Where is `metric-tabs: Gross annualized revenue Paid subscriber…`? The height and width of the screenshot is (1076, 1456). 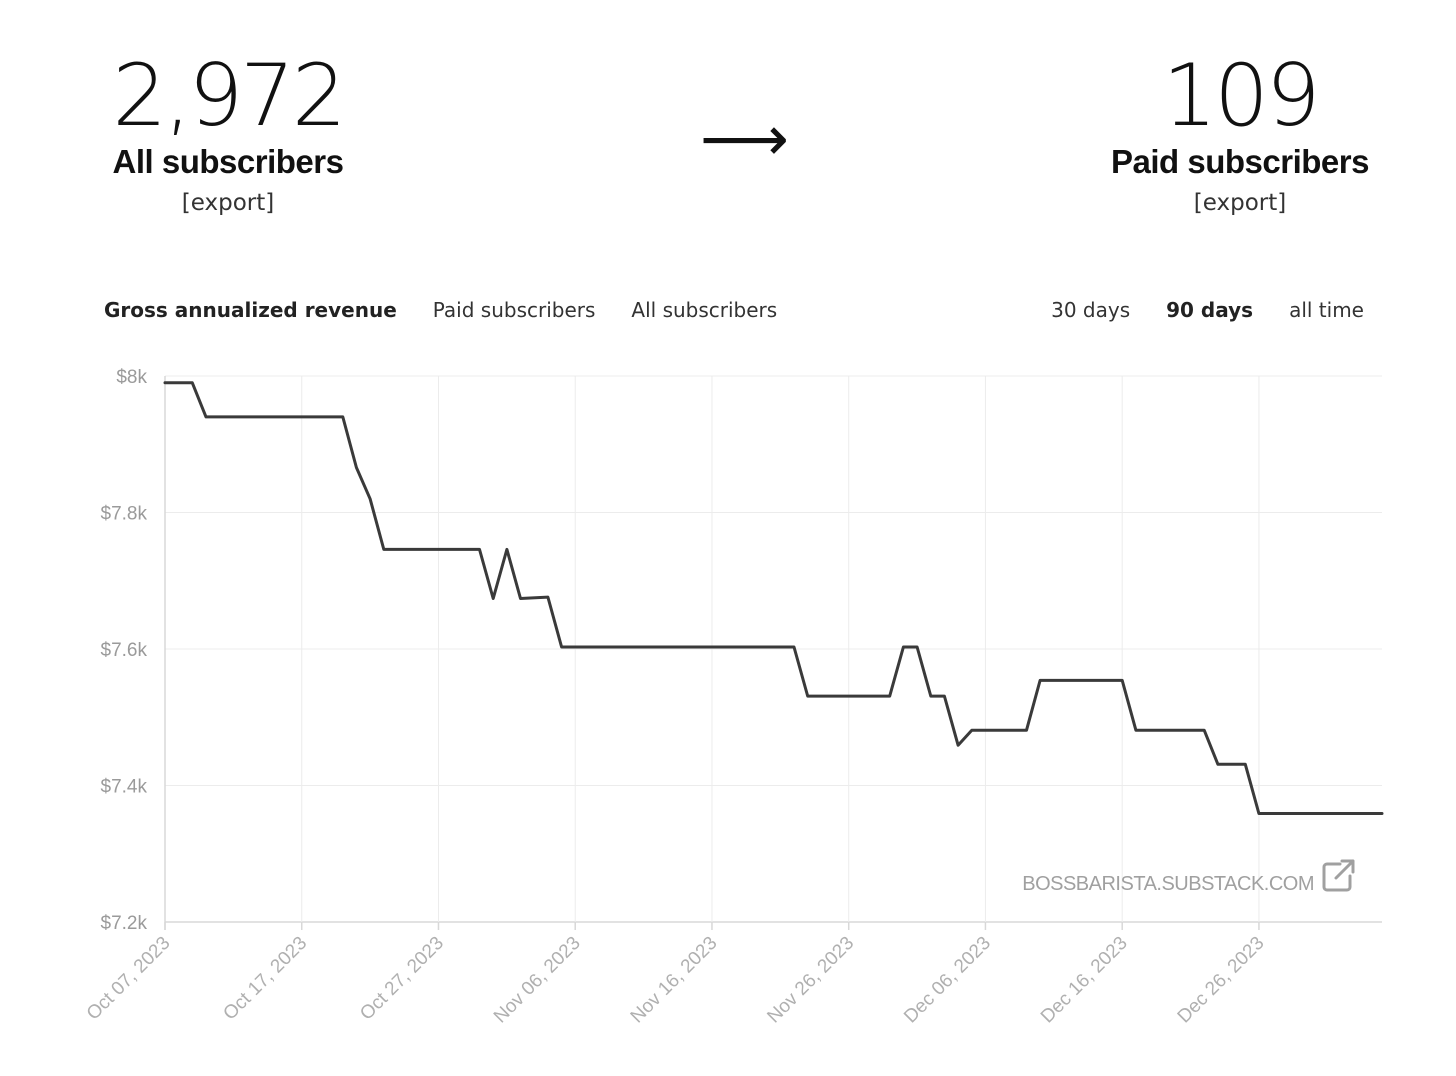 metric-tabs: Gross annualized revenue Paid subscriber… is located at coordinates (440, 310).